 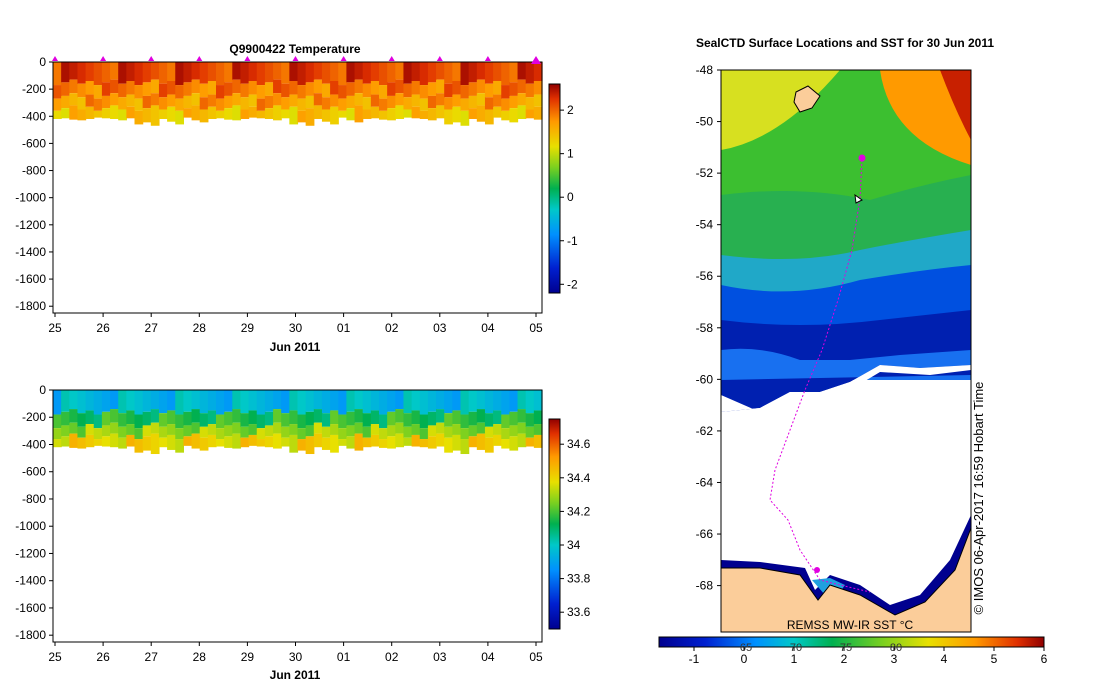 I want to click on y-tick-label: -1600, so click(x=30, y=279).